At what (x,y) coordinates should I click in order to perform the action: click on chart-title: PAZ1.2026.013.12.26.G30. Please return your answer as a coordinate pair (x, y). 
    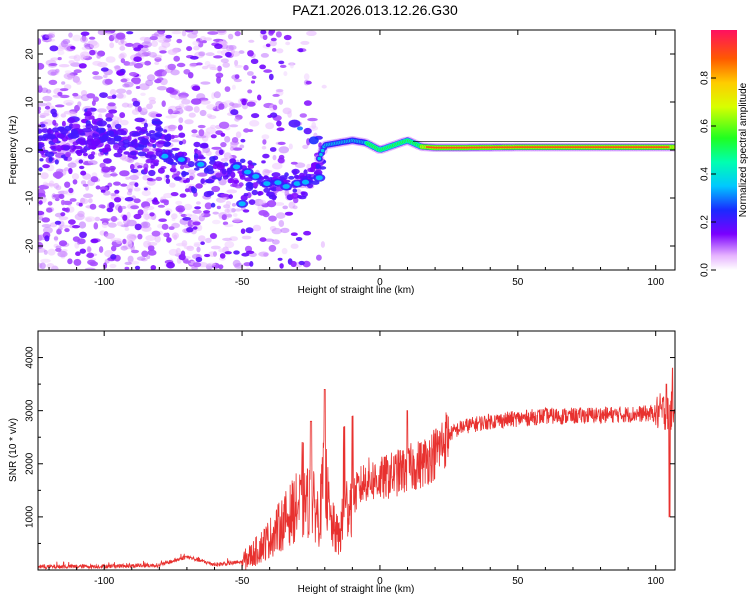
    Looking at the image, I should click on (375, 10).